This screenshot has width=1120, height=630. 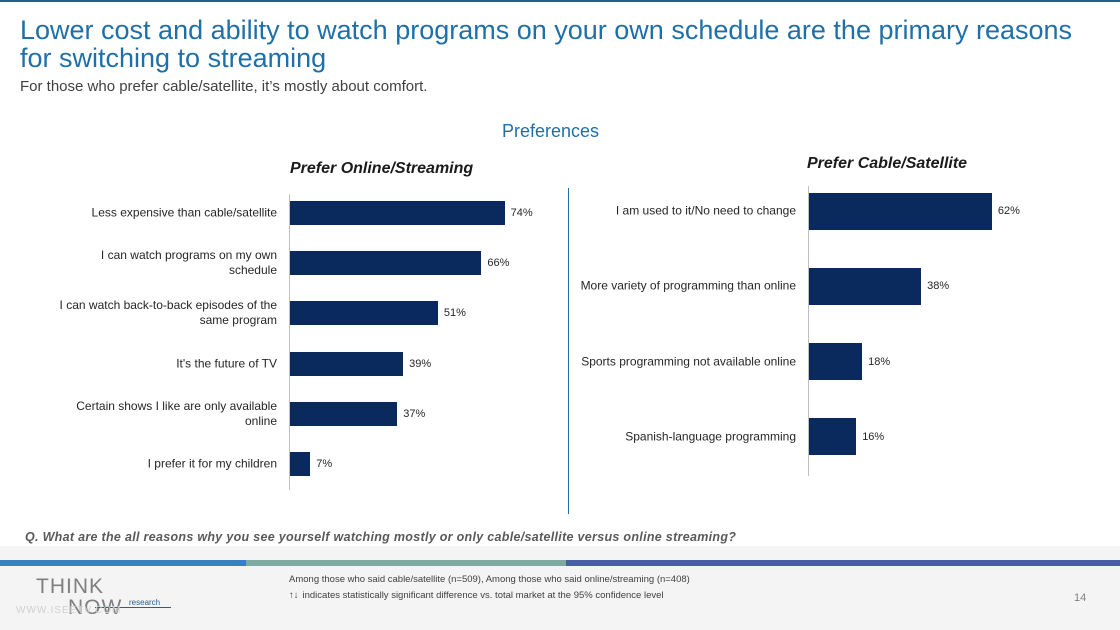 What do you see at coordinates (70, 586) in the screenshot?
I see `logo-think-text: THINK` at bounding box center [70, 586].